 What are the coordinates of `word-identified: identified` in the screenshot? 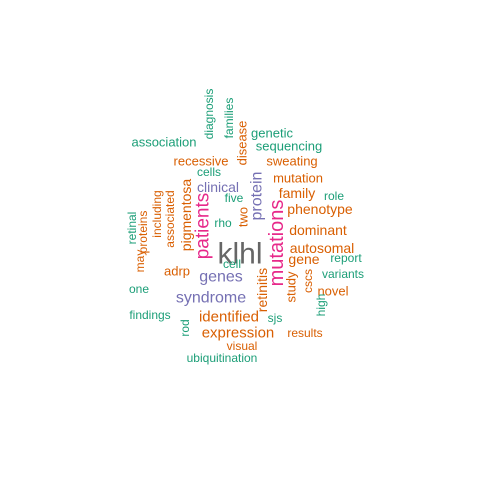 It's located at (229, 317).